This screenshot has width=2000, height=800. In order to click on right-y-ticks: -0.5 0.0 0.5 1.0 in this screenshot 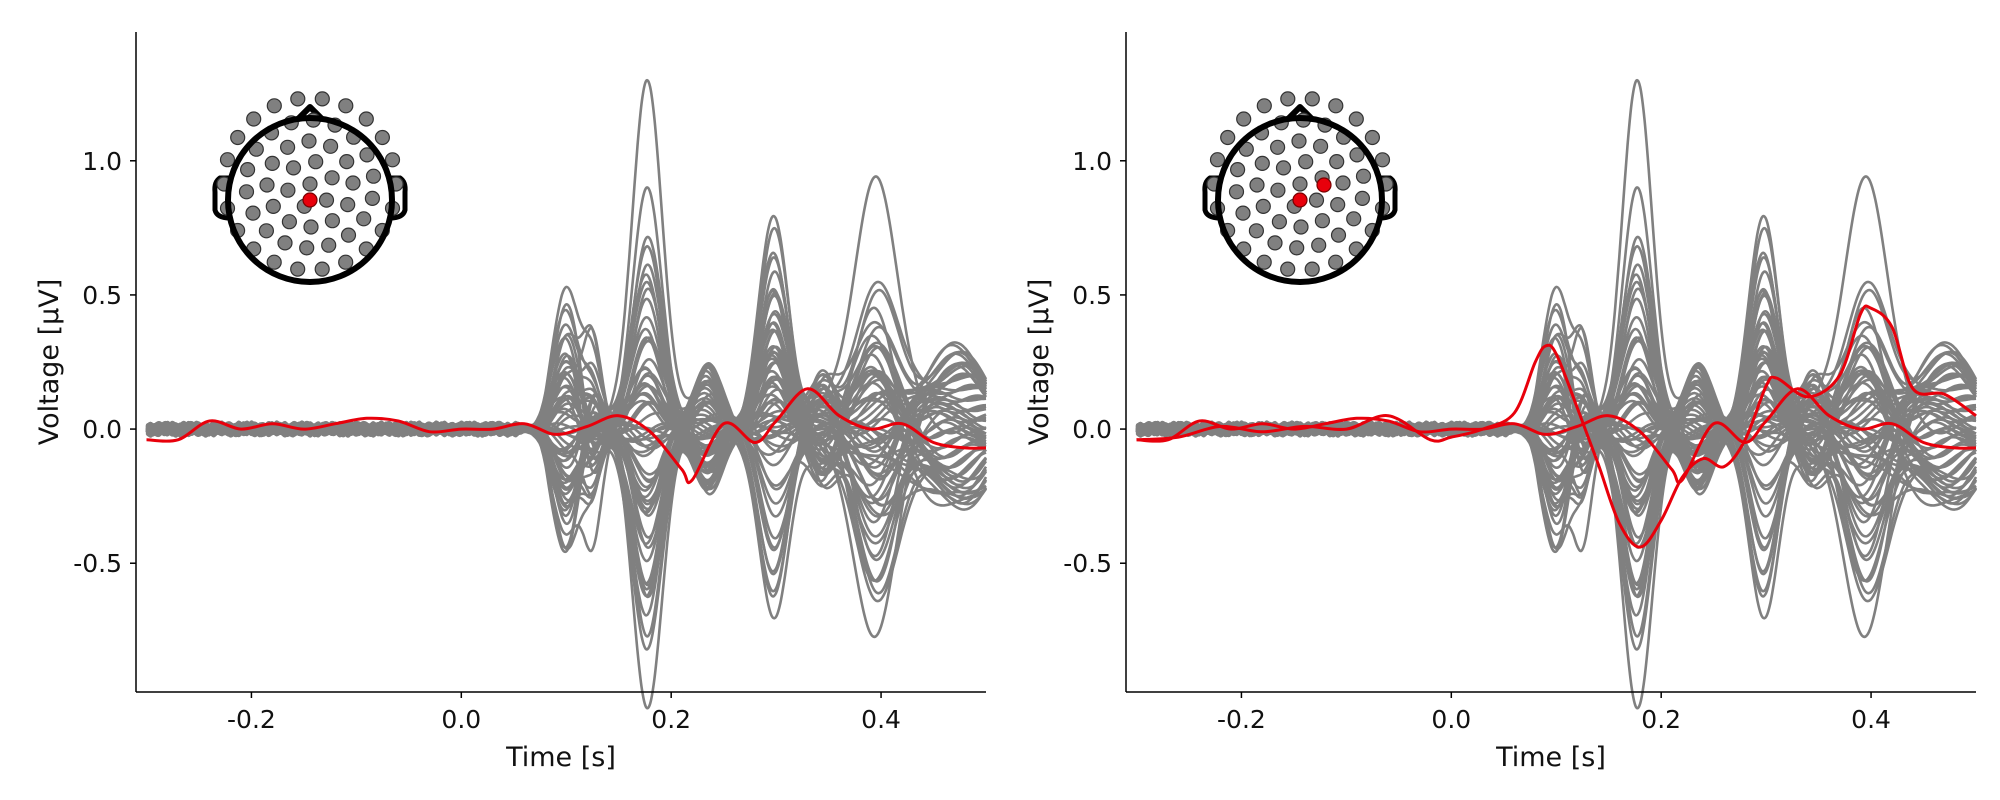, I will do `click(1094, 362)`.